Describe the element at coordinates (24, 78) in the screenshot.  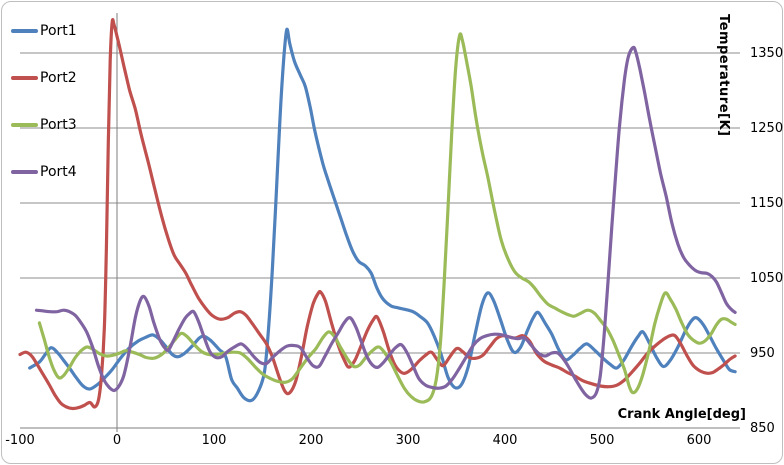
I see `legend-line-sample-port2` at that location.